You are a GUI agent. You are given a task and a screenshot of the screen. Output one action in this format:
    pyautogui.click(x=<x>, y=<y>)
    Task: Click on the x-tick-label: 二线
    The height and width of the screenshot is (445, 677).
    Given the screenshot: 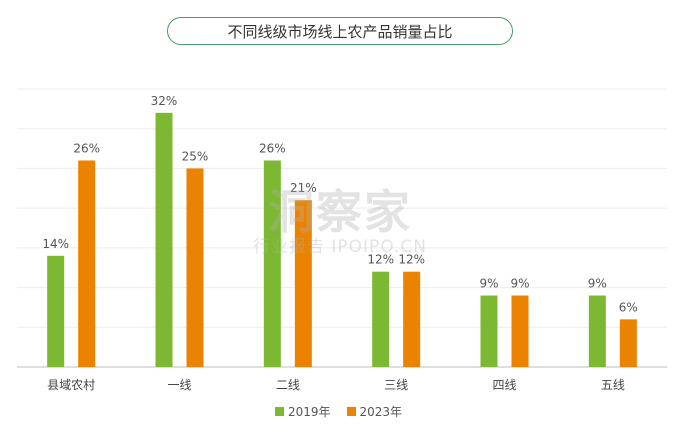 What is the action you would take?
    pyautogui.click(x=288, y=385)
    